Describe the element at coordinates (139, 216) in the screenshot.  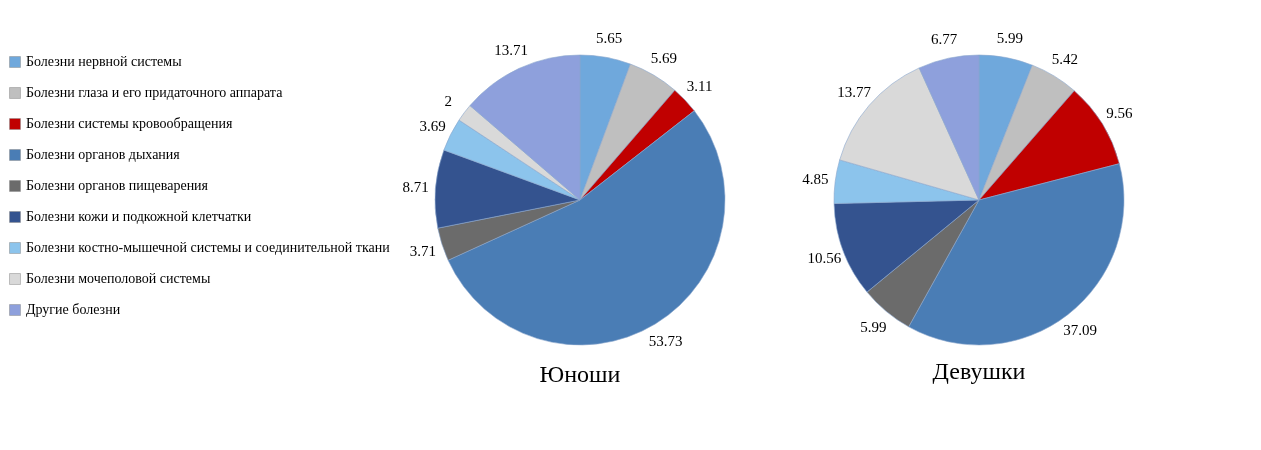
I see `legend-label: Болезни кожи и подкожной клетчатки` at that location.